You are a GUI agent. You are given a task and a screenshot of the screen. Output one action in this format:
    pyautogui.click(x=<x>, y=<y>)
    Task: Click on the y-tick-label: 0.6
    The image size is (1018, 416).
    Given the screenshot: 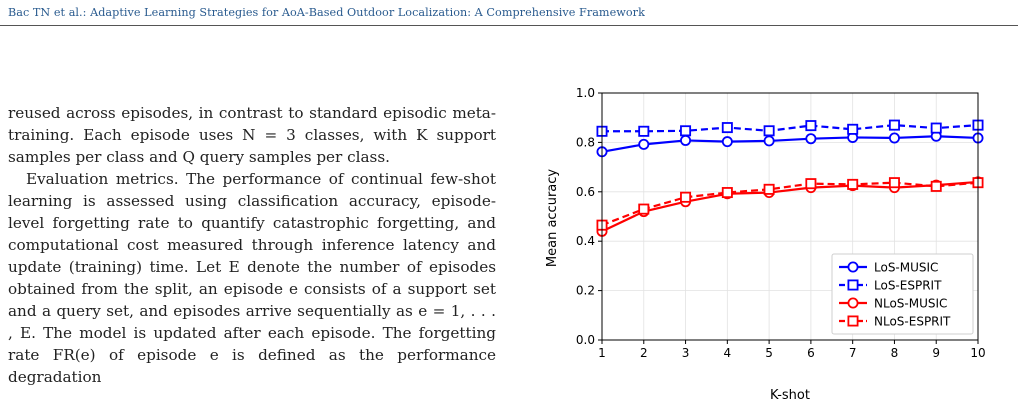 What is the action you would take?
    pyautogui.click(x=585, y=192)
    